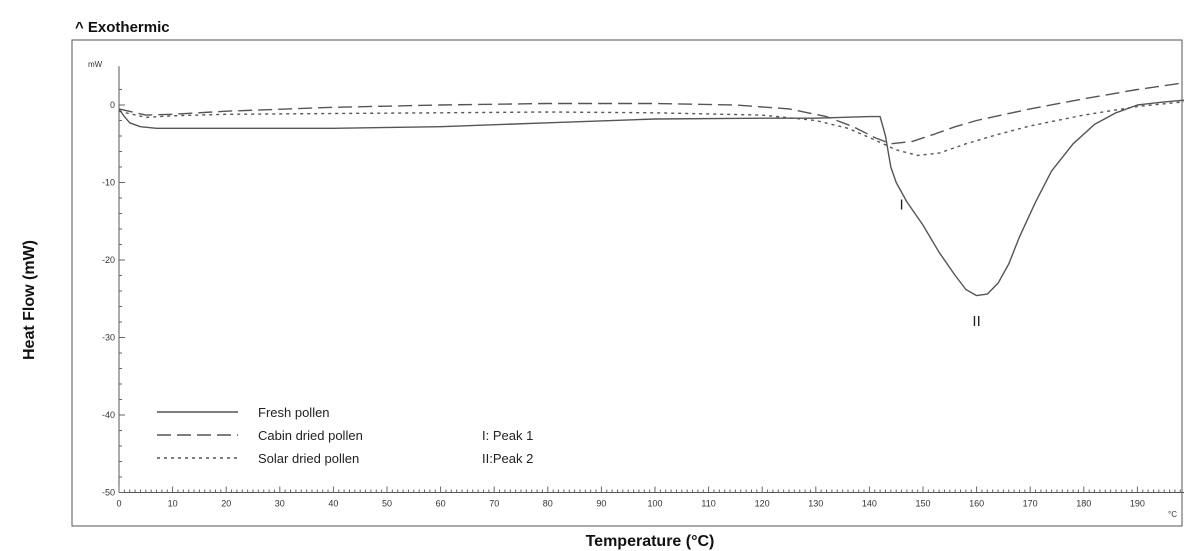  What do you see at coordinates (441, 504) in the screenshot?
I see `x-tick-label: 60` at bounding box center [441, 504].